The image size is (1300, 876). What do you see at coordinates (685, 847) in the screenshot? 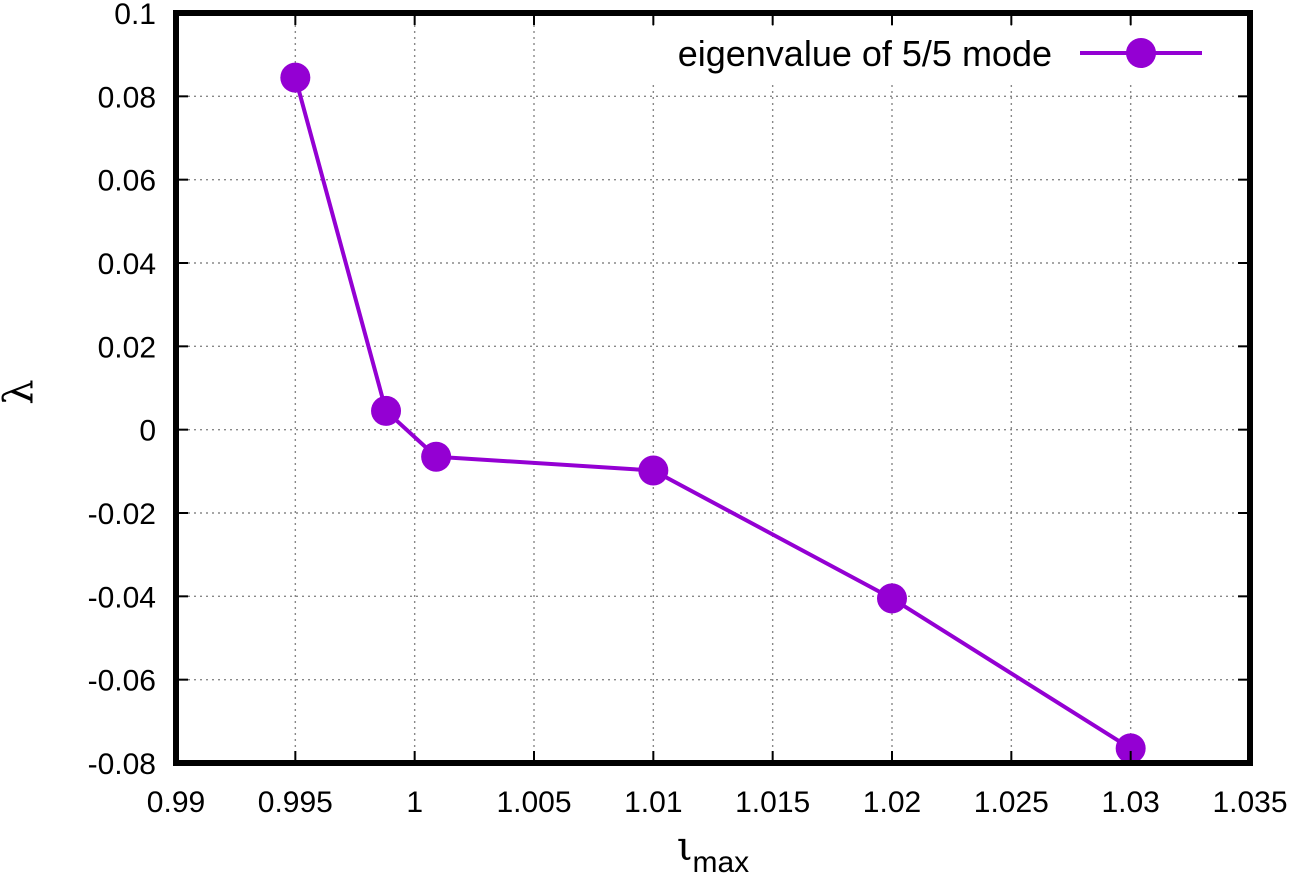
I see `x-axis-title-main: ι` at bounding box center [685, 847].